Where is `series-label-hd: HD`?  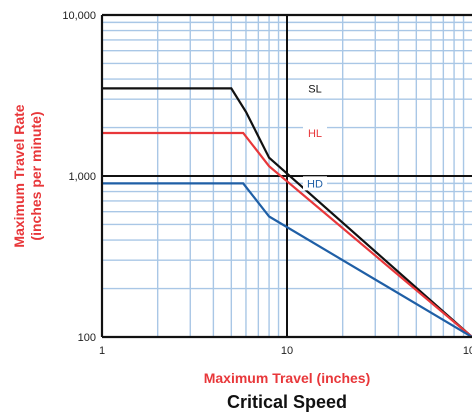
series-label-hd: HD is located at coordinates (315, 184).